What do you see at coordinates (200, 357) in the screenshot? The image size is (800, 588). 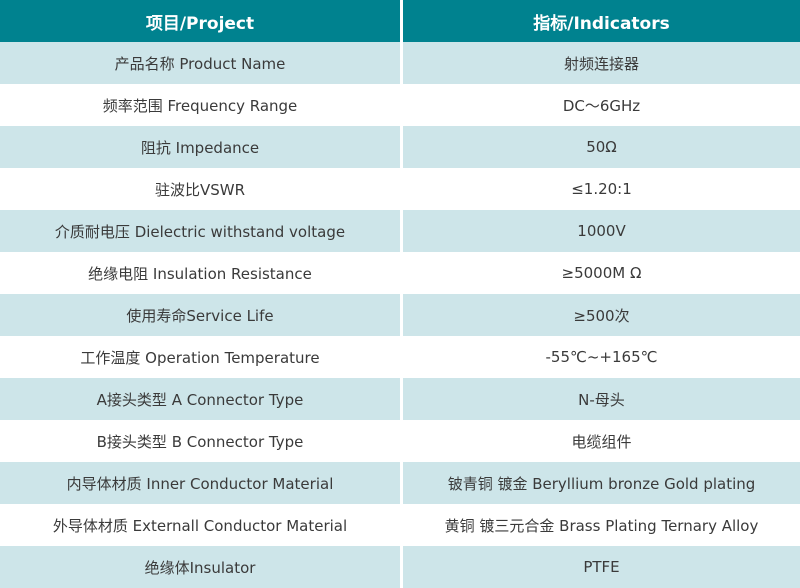 I see `project-cell: 工作温度 Operation Temperature` at bounding box center [200, 357].